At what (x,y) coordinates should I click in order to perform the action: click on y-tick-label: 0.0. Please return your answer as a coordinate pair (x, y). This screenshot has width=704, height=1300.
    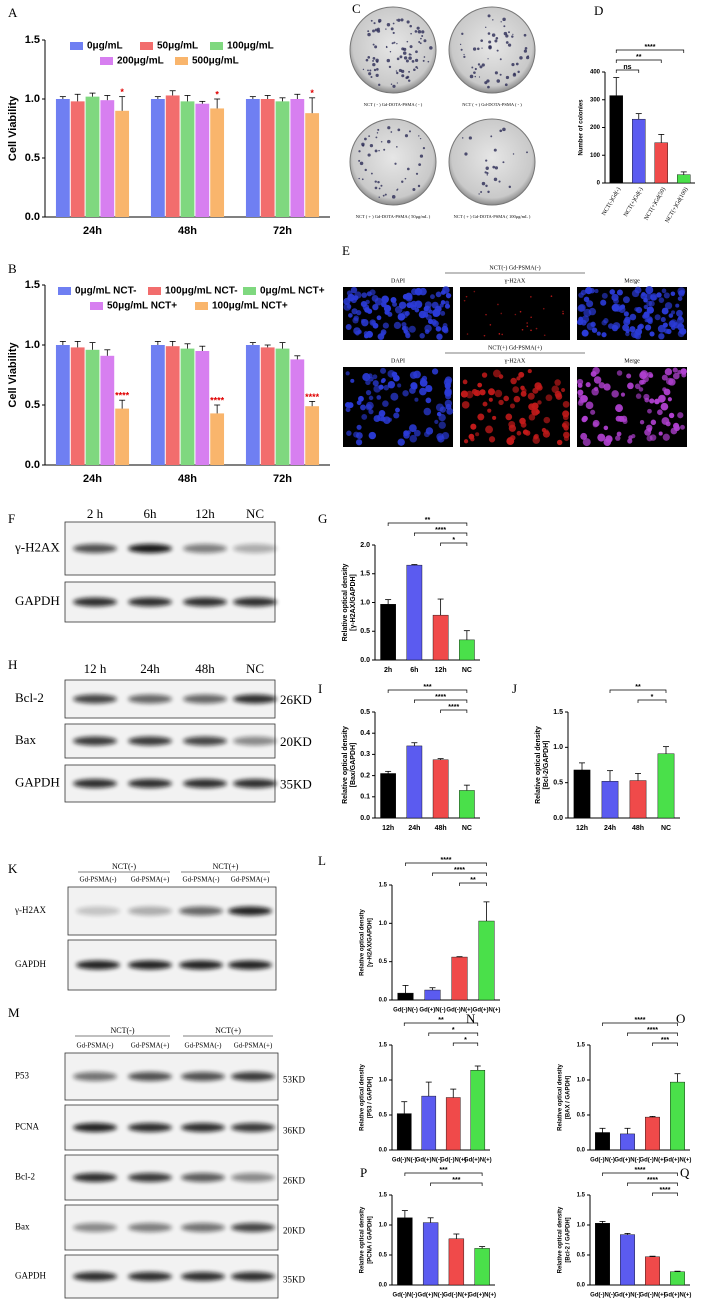
    Looking at the image, I should click on (32, 217).